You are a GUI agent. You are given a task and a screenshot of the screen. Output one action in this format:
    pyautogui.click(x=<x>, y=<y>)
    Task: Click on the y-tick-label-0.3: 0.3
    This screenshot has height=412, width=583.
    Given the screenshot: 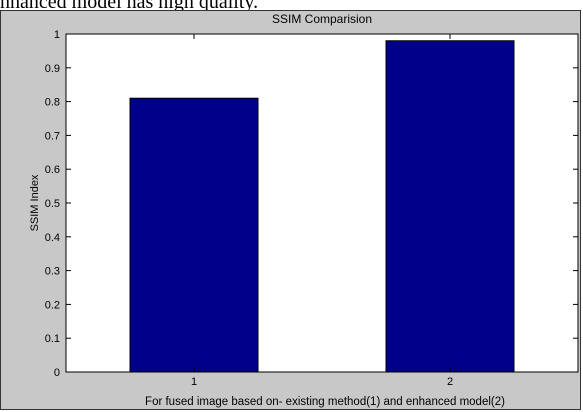 What is the action you would take?
    pyautogui.click(x=52, y=272)
    